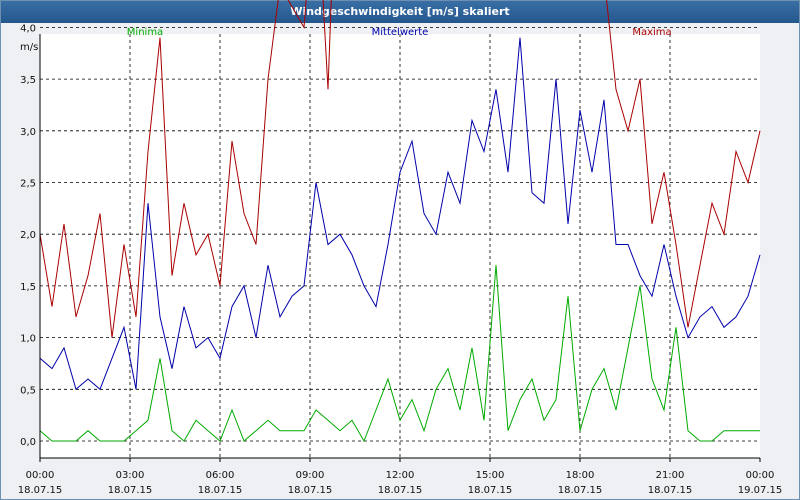 Image resolution: width=800 pixels, height=500 pixels. Describe the element at coordinates (400, 12) in the screenshot. I see `window-title: Windgeschwindigkeit [m/s] skaliert` at that location.